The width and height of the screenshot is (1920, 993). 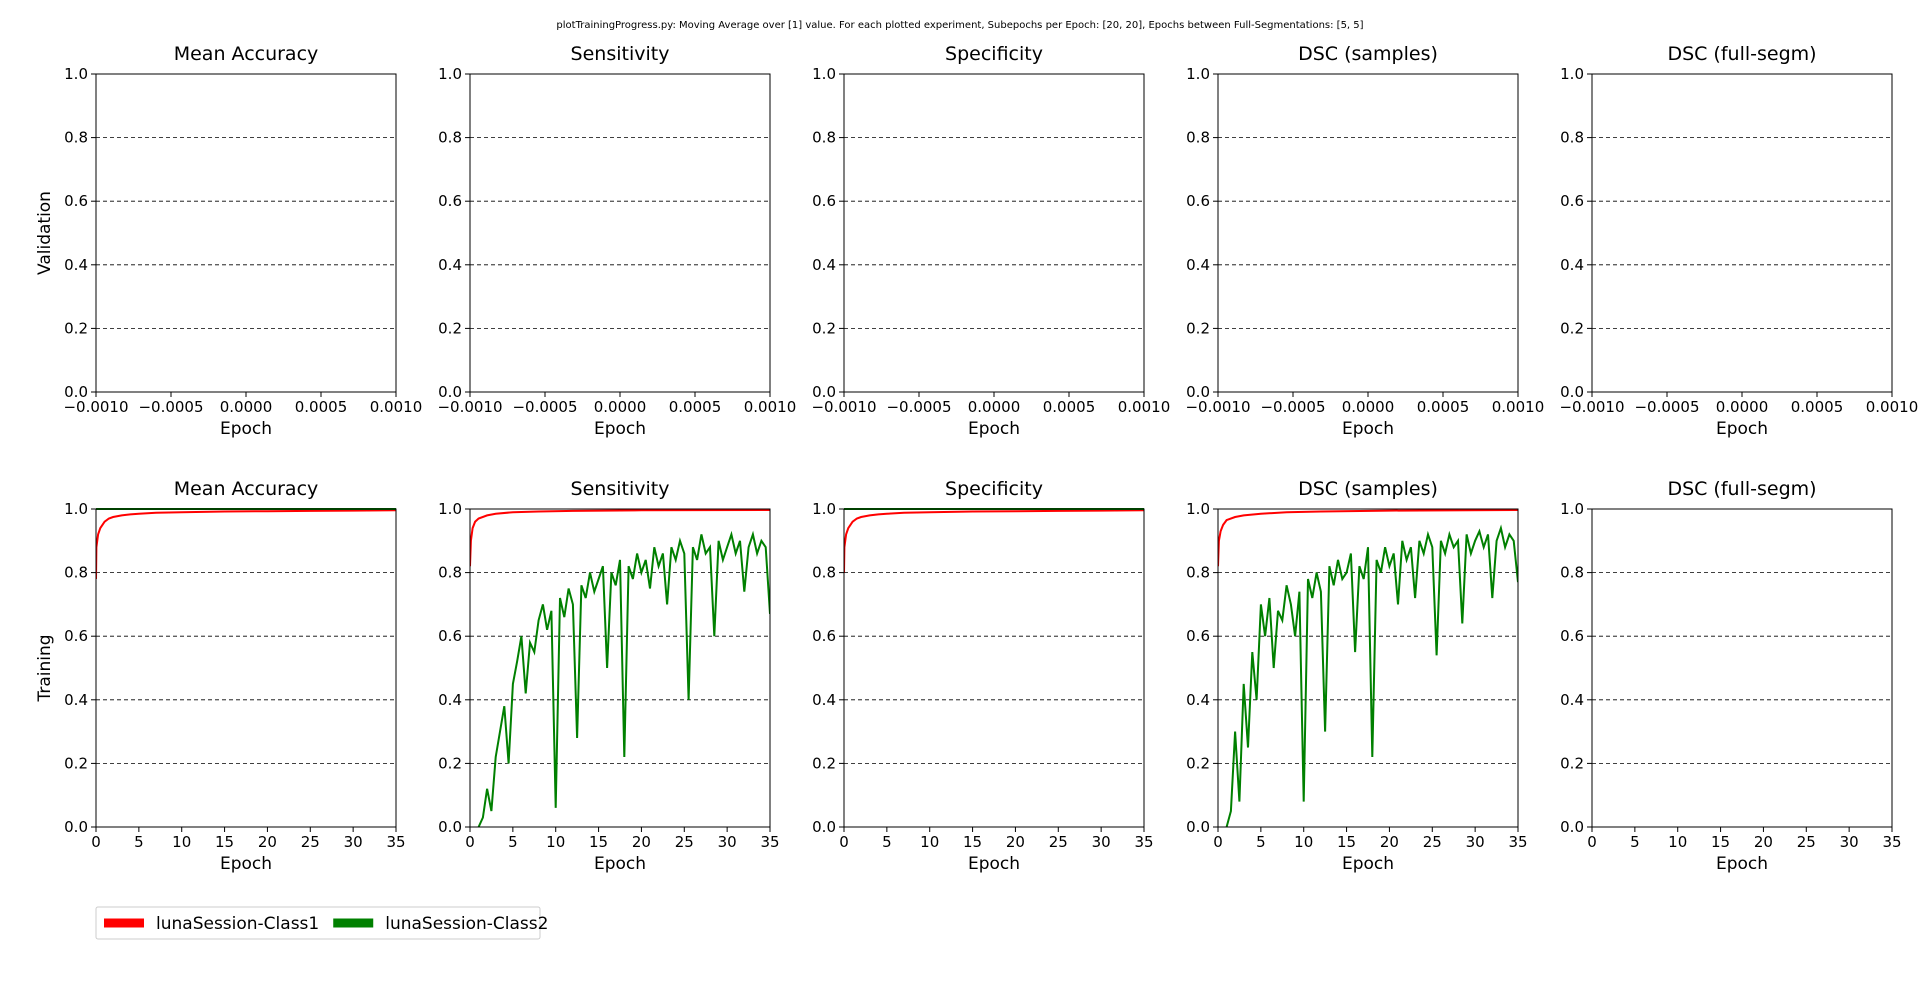 What do you see at coordinates (994, 541) in the screenshot?
I see `series-line-lunaSession-Class1` at bounding box center [994, 541].